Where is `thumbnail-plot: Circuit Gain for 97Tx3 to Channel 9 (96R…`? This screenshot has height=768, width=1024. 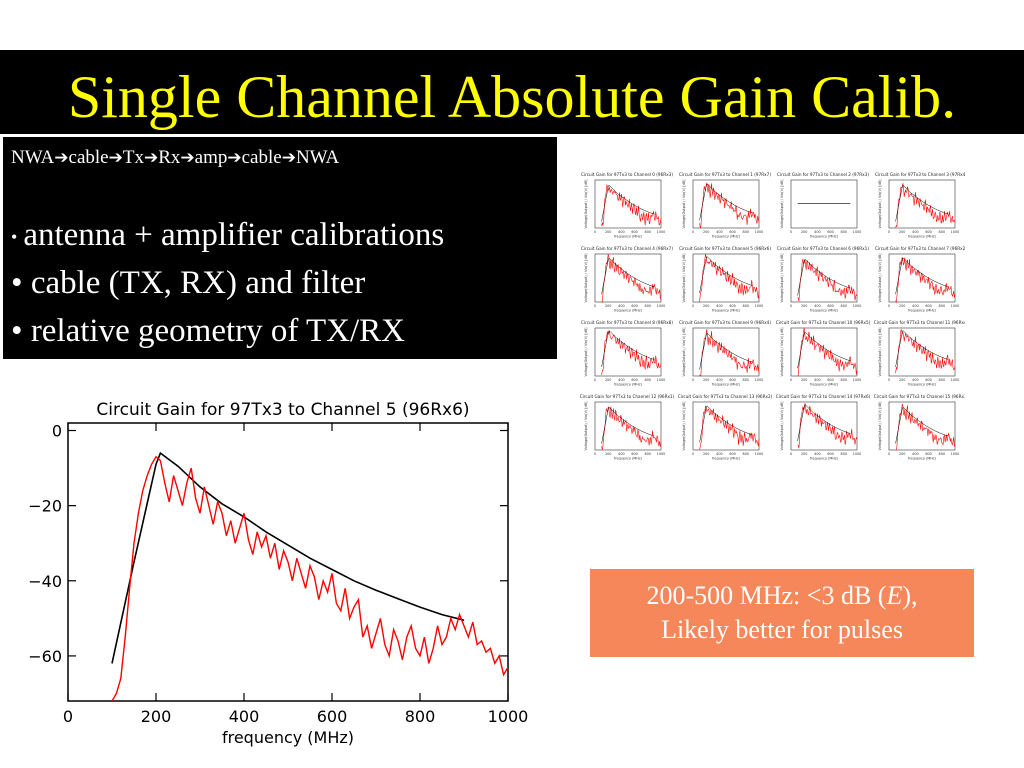 thumbnail-plot: Circuit Gain for 97Tx3 to Channel 9 (96R… is located at coordinates (725, 353).